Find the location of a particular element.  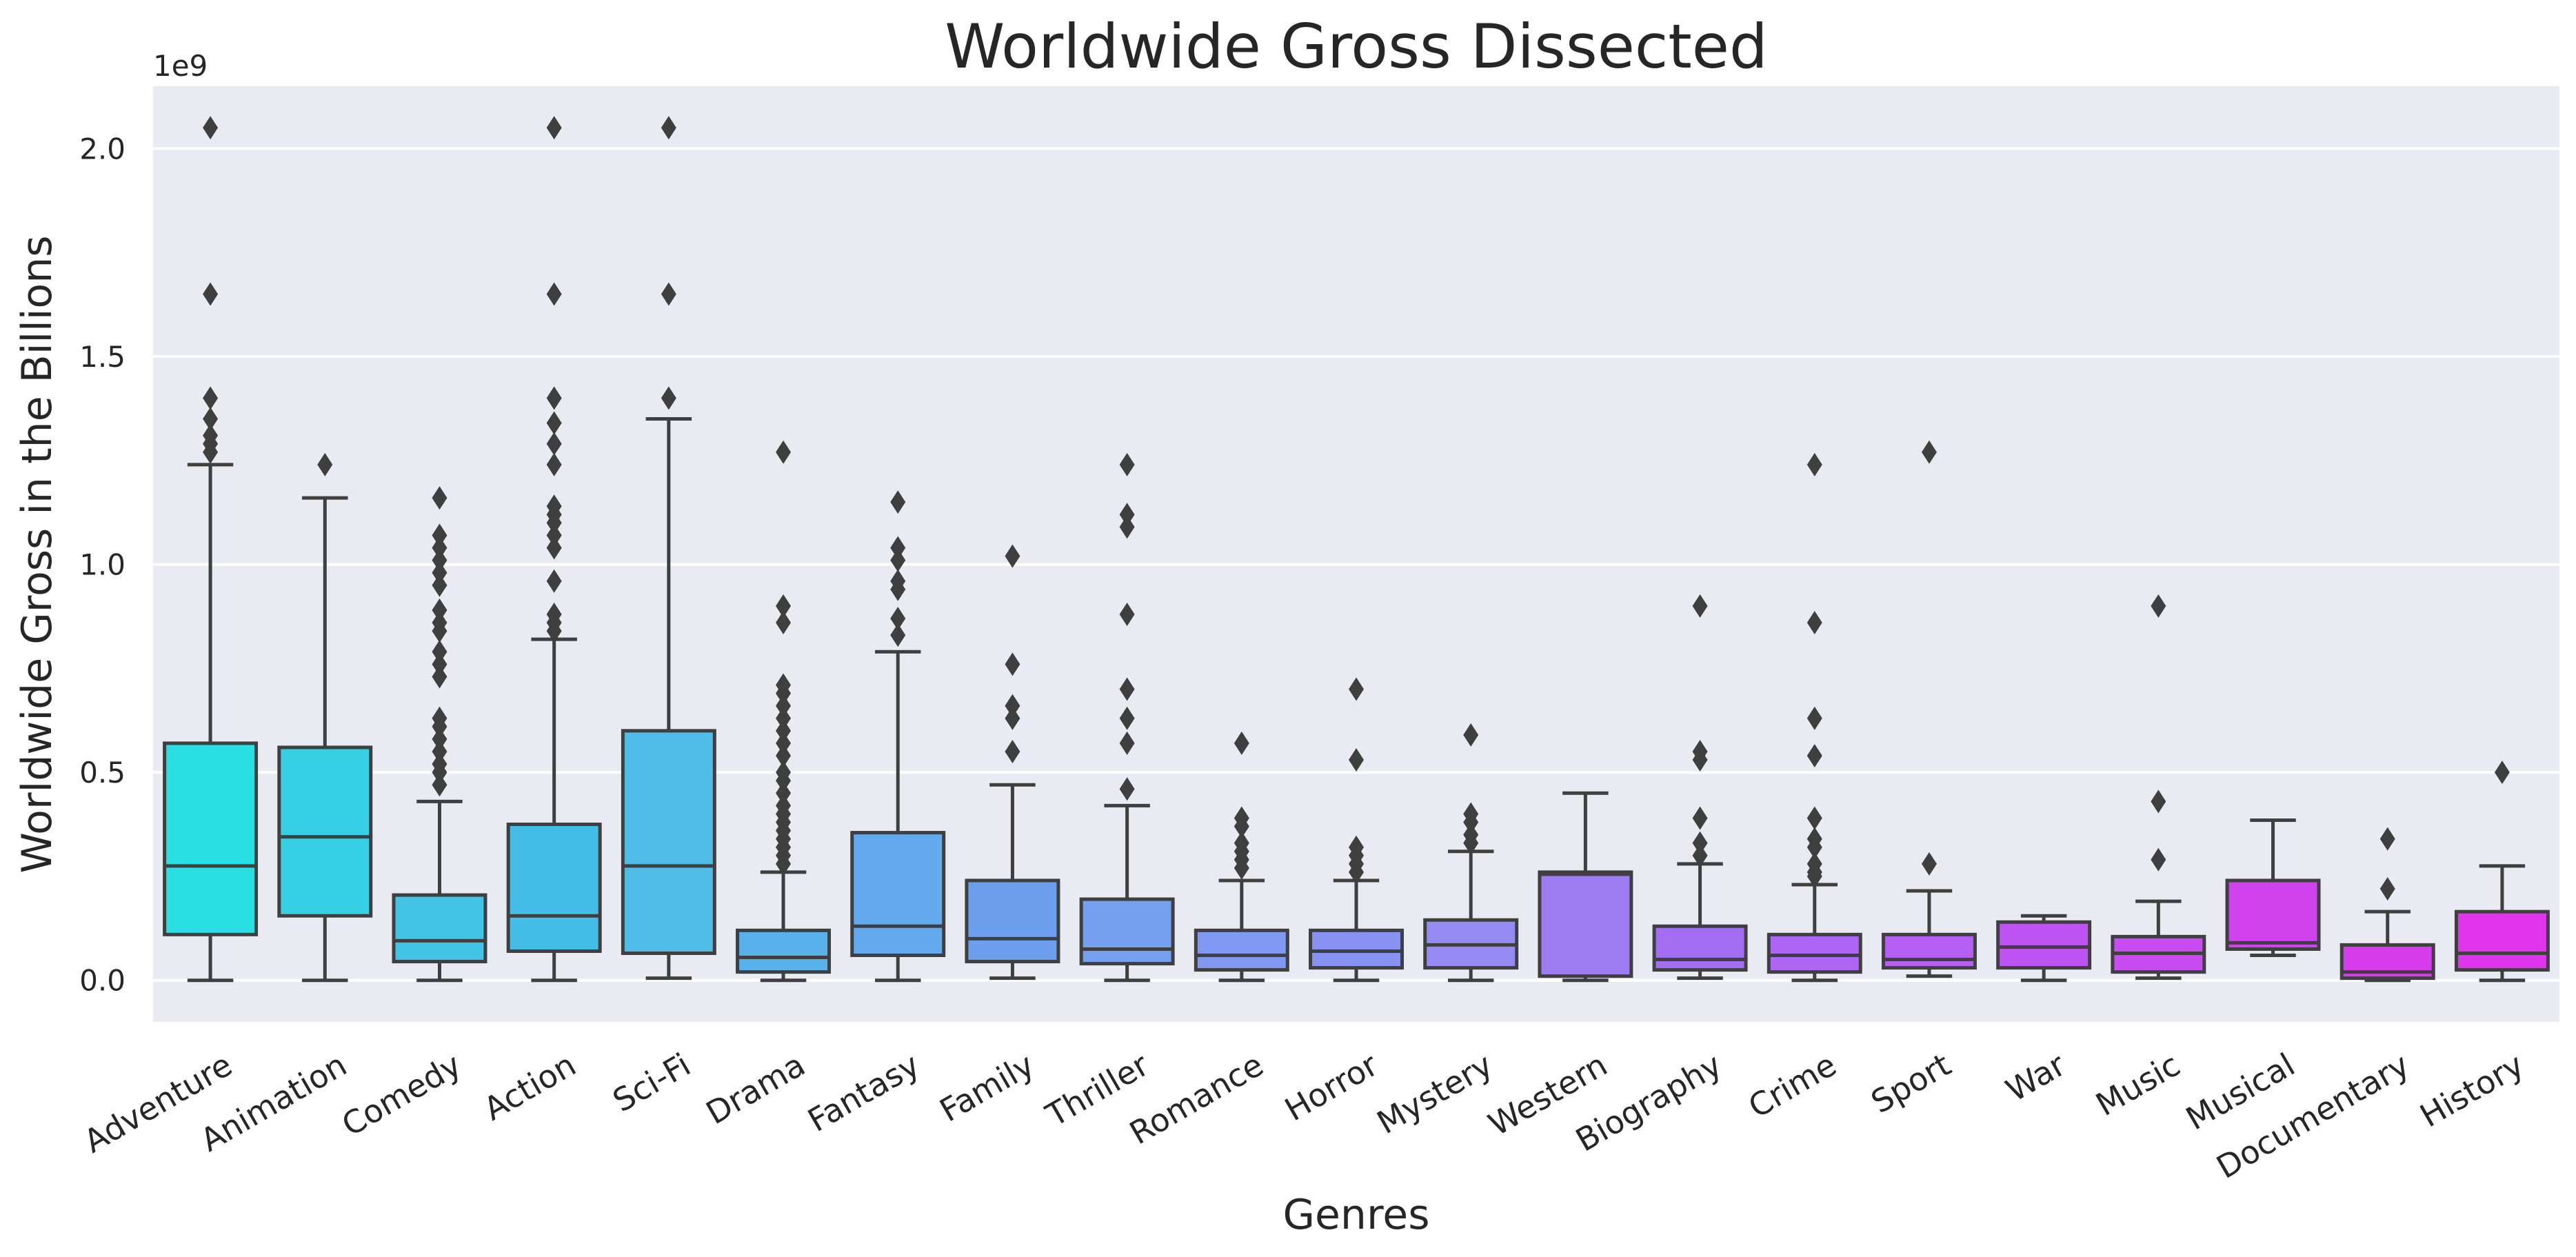

box-group-mystery is located at coordinates (1471, 853).